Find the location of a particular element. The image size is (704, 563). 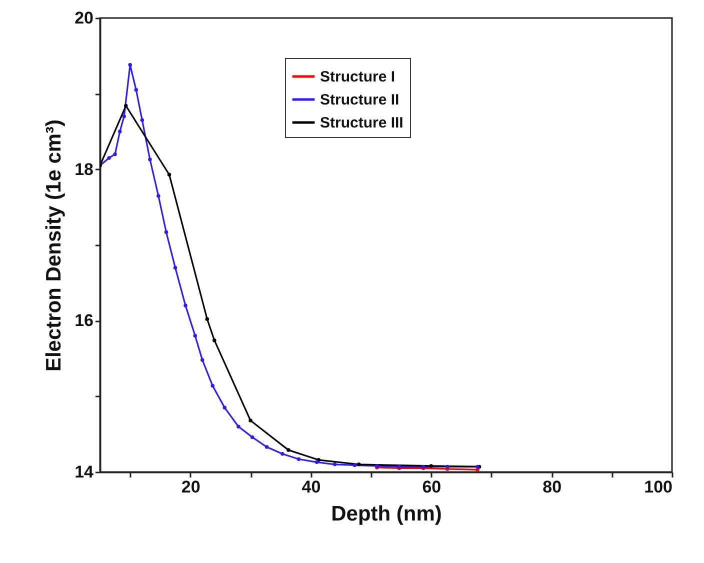

y-tick-label: 16 is located at coordinates (84, 320).